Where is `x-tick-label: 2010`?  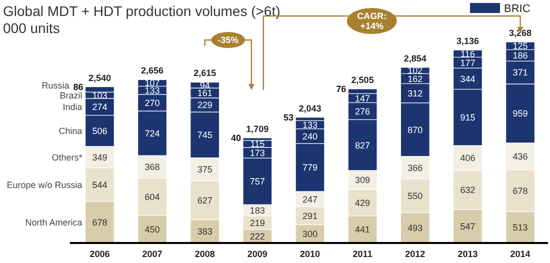 x-tick-label: 2010 is located at coordinates (310, 254).